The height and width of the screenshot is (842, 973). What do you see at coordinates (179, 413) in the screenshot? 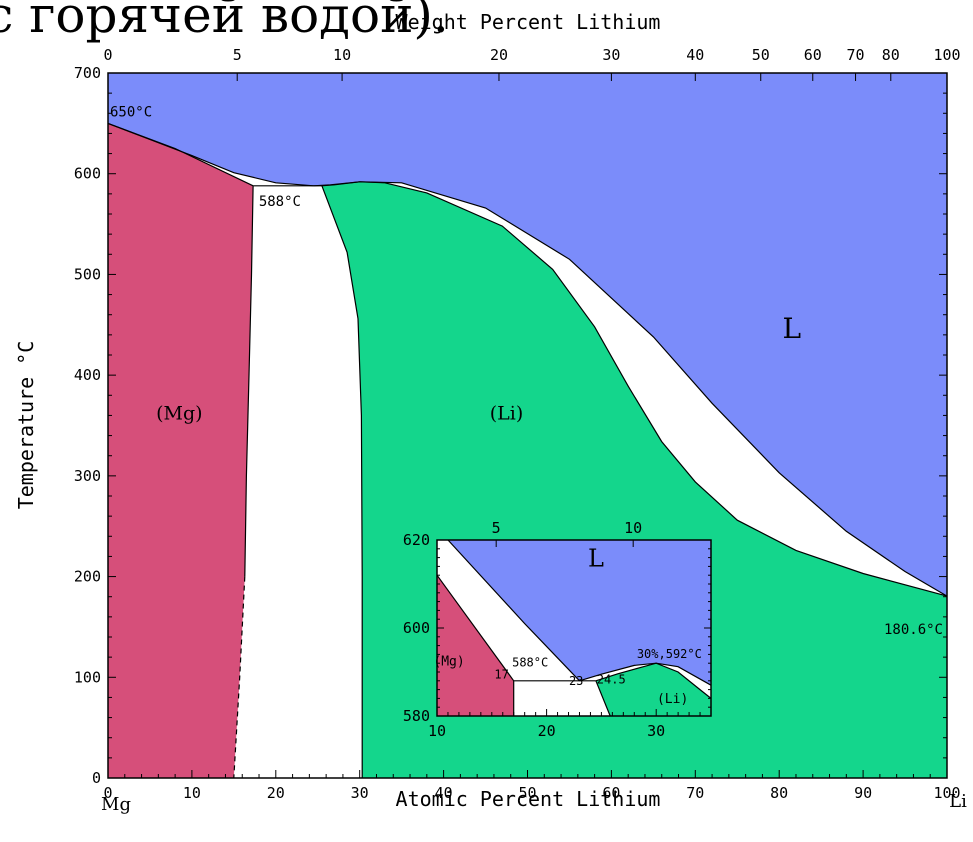
I see `region-label: (Mg)` at bounding box center [179, 413].